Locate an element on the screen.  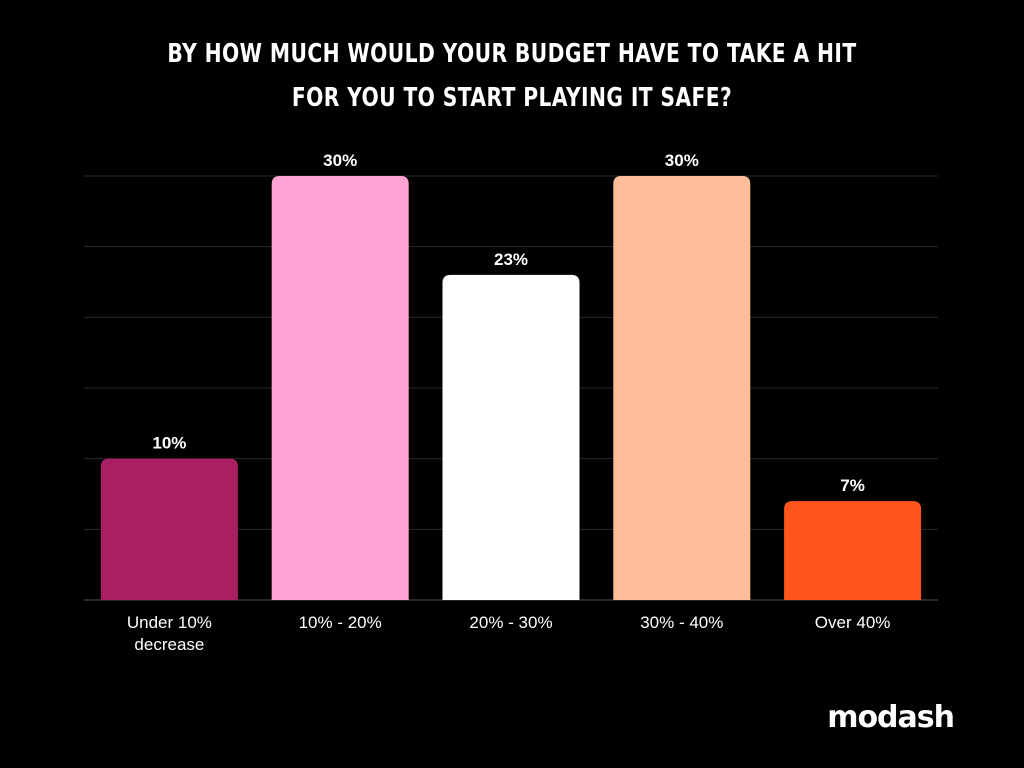
data-label-2: 30% is located at coordinates (340, 160).